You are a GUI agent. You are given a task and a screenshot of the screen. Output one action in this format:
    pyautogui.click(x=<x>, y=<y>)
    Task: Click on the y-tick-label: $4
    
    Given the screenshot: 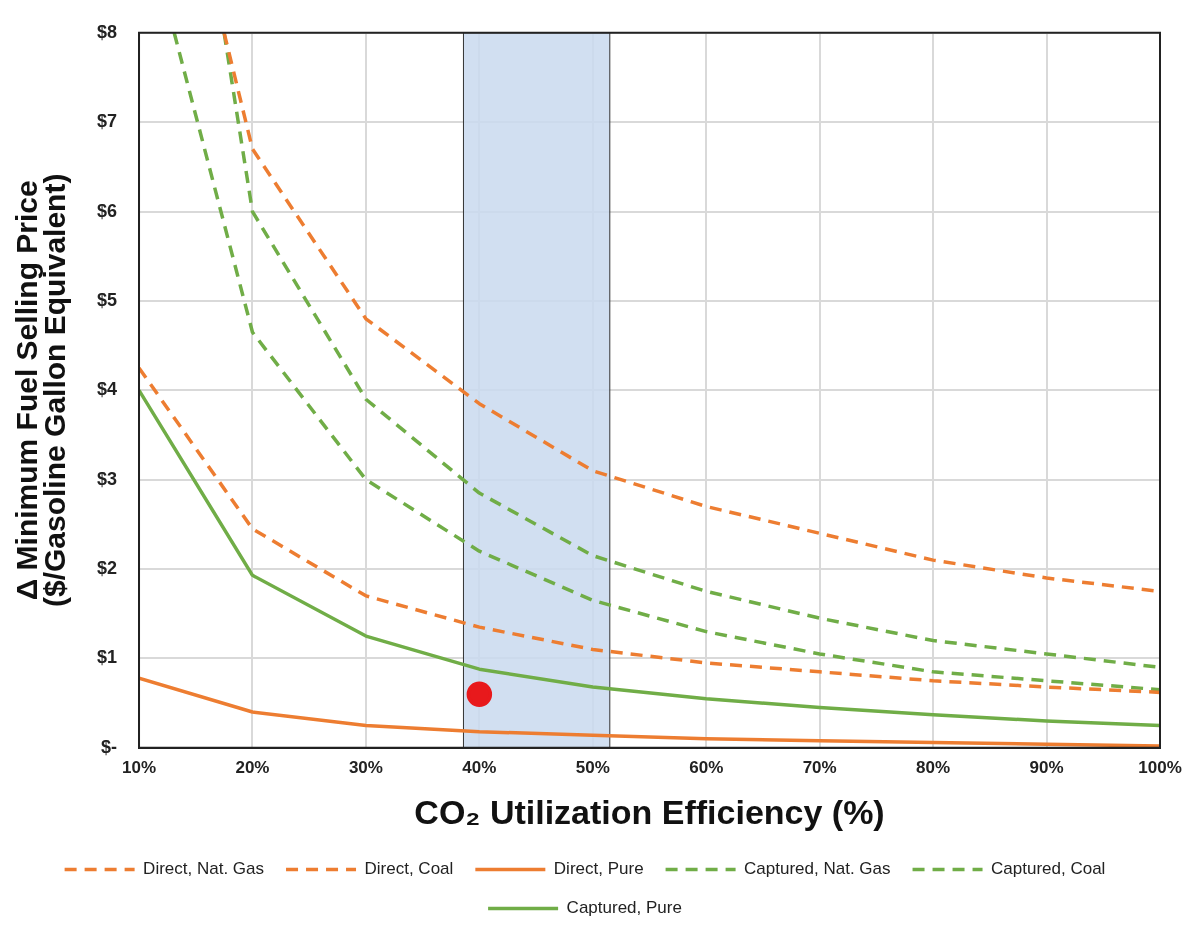 What is the action you would take?
    pyautogui.click(x=107, y=389)
    